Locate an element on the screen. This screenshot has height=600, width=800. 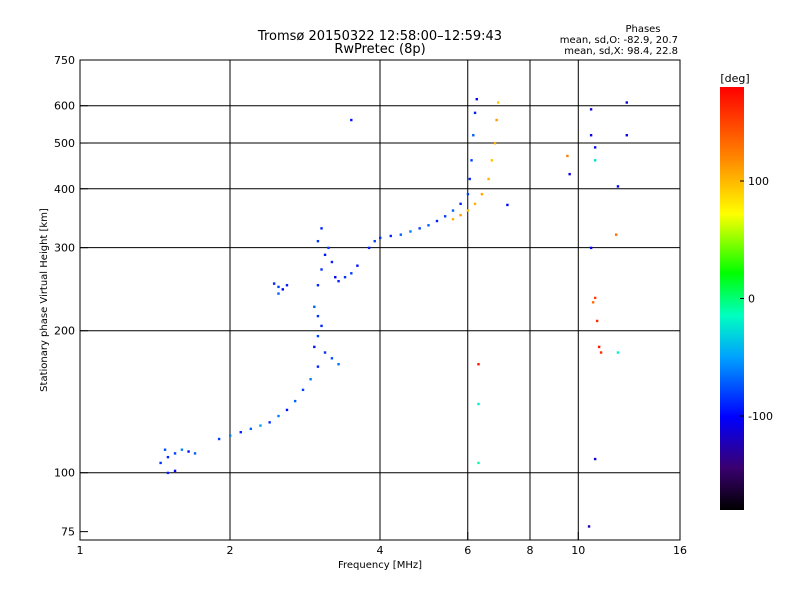
y-tick-label: 500 is located at coordinates (64, 143).